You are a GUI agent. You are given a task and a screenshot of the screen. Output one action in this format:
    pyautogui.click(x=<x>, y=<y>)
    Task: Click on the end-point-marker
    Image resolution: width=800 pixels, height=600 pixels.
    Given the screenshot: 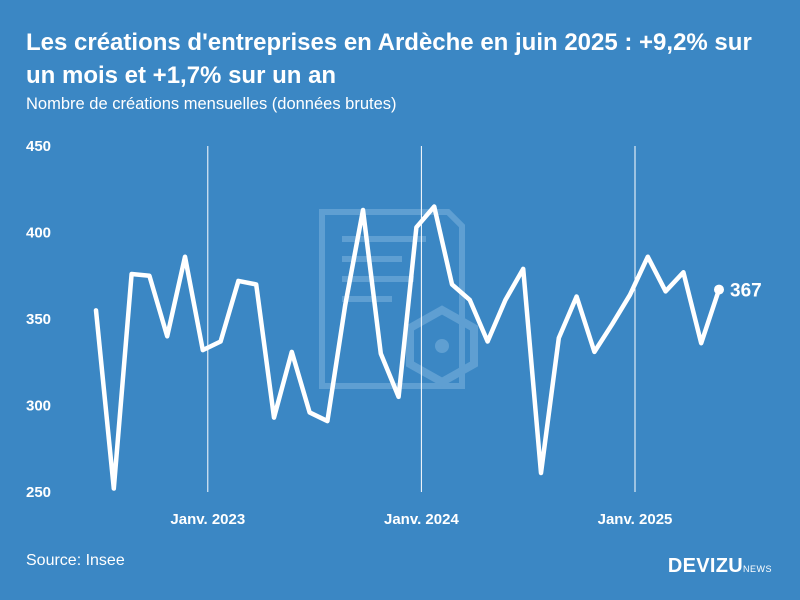 What is the action you would take?
    pyautogui.click(x=719, y=289)
    